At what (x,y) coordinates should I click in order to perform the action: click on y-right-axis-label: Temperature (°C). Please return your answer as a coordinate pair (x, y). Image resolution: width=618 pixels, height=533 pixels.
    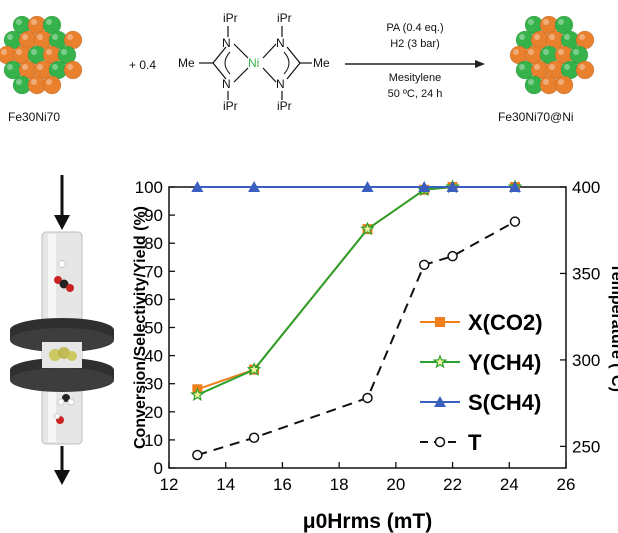
    Looking at the image, I should click on (613, 327).